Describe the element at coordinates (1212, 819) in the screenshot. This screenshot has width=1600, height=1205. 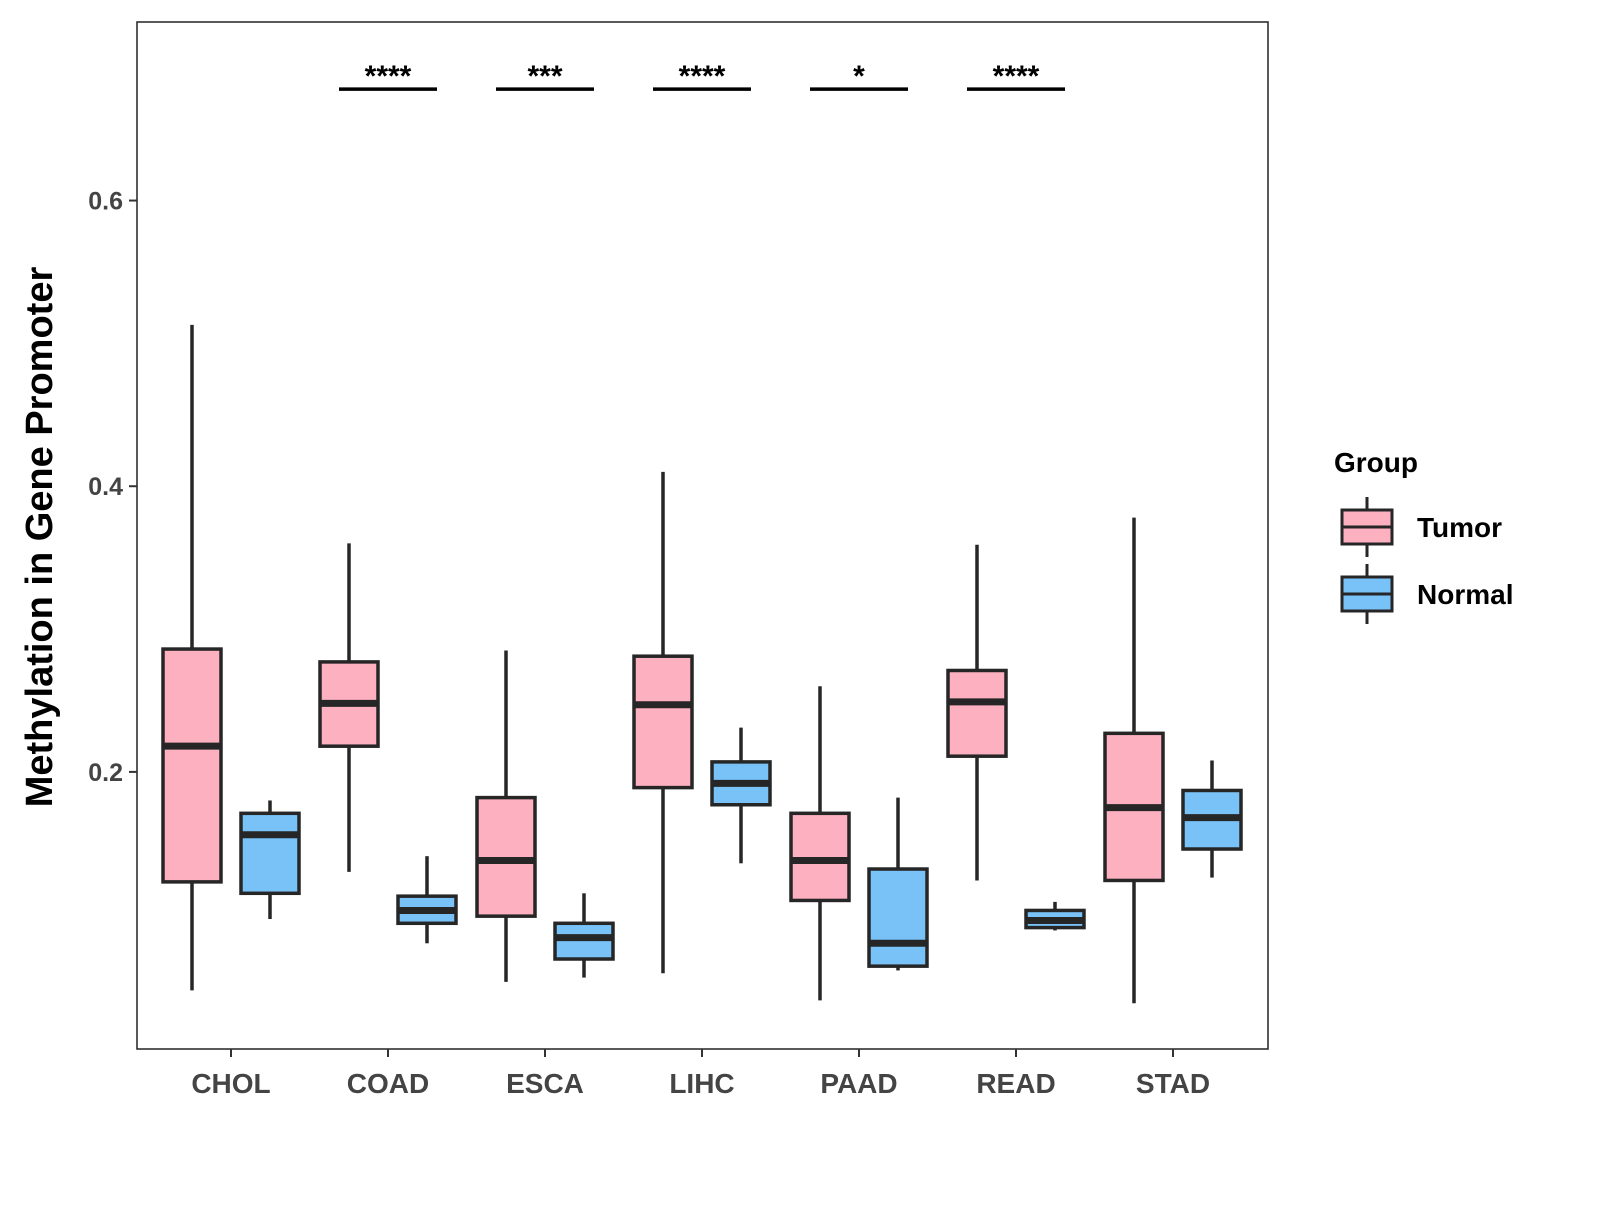
I see `box-normal-stad` at that location.